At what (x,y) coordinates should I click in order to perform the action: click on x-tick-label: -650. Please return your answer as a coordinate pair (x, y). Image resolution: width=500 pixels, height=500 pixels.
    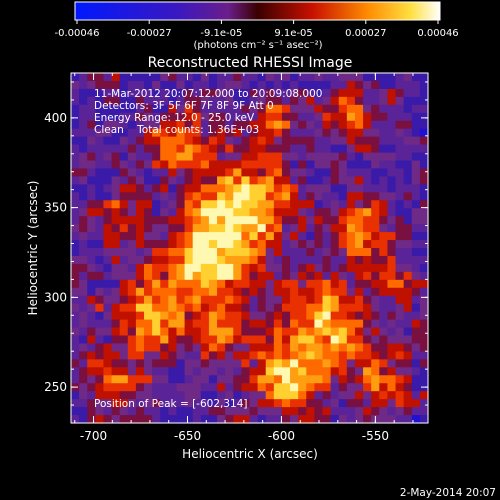
    Looking at the image, I should click on (187, 436).